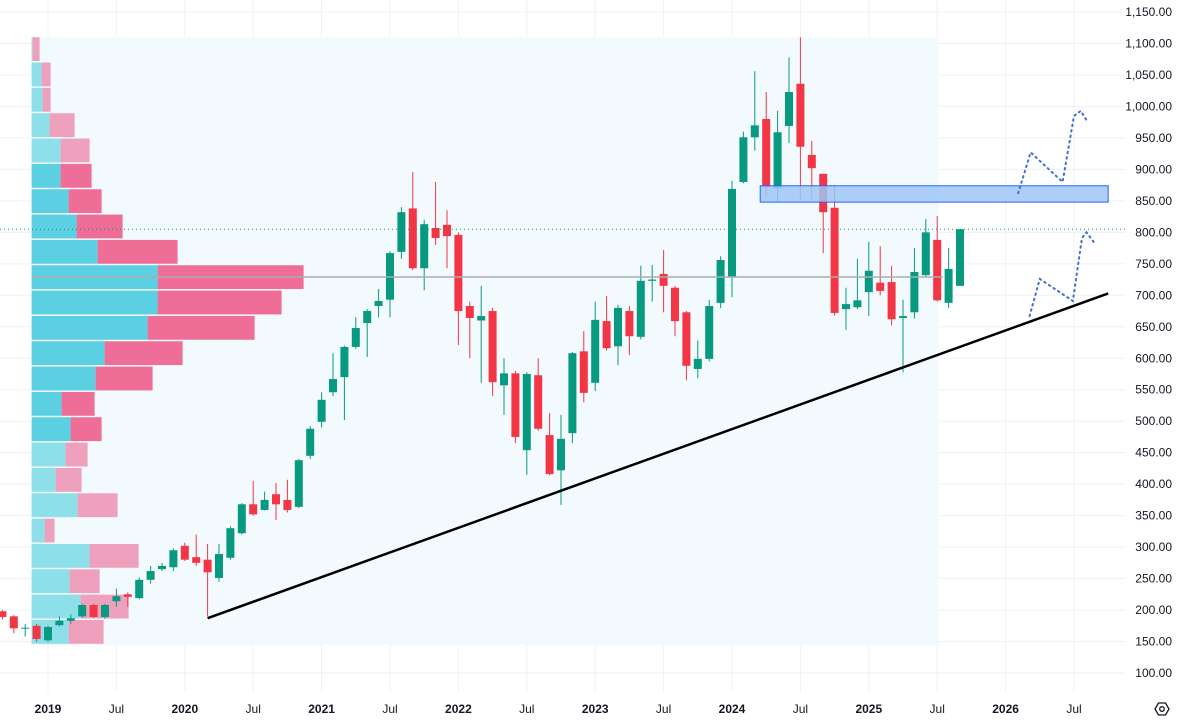 Image resolution: width=1190 pixels, height=723 pixels. What do you see at coordinates (934, 194) in the screenshot?
I see `resistance-zone` at bounding box center [934, 194].